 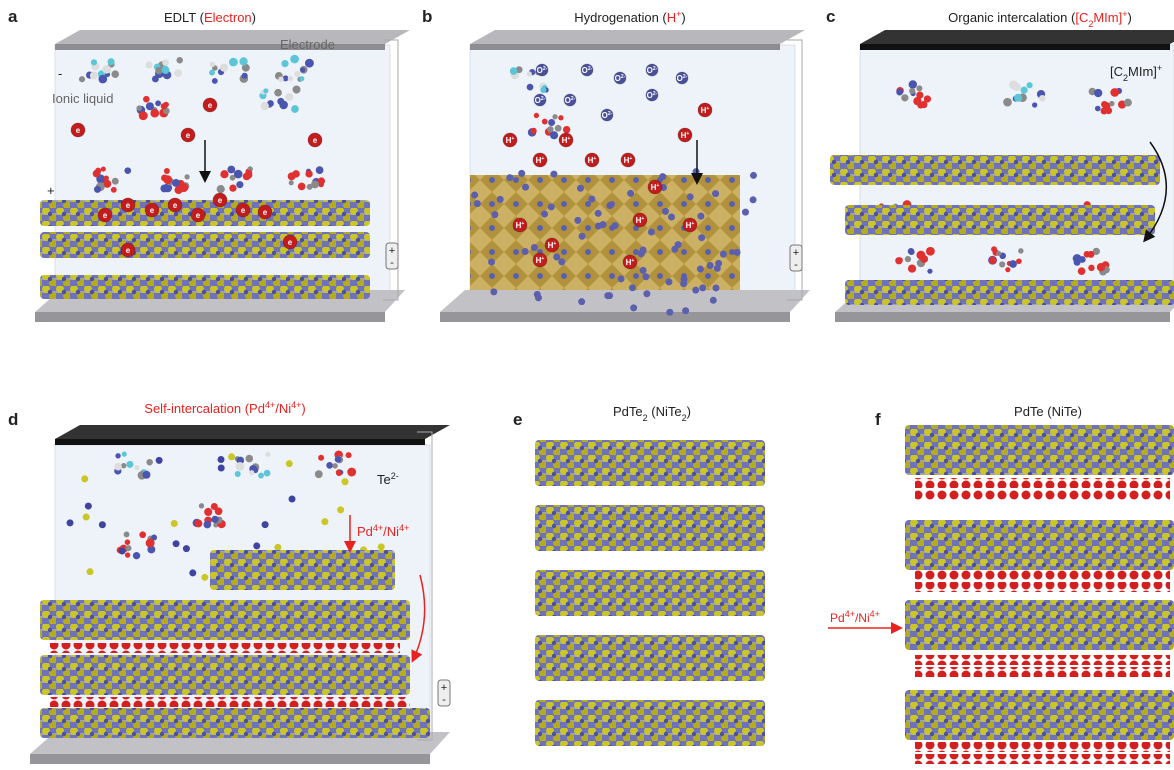 I want to click on label-part: 4+, so click(x=404, y=528).